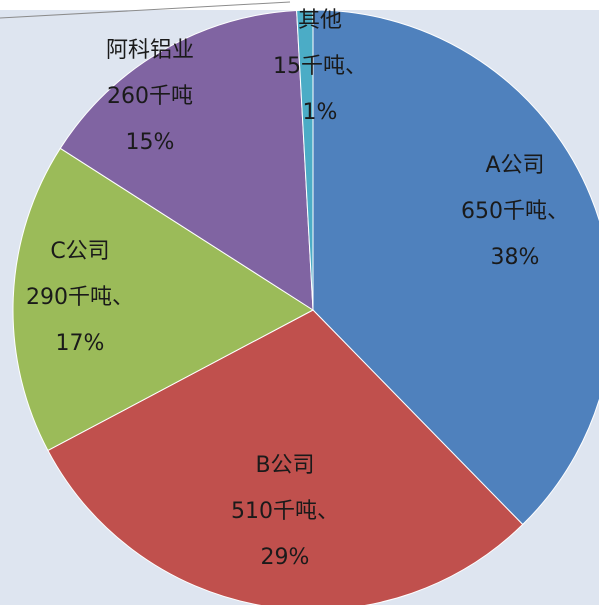 Image resolution: width=599 pixels, height=609 pixels. What do you see at coordinates (305, 160) in the screenshot?
I see `pie-slice-others` at bounding box center [305, 160].